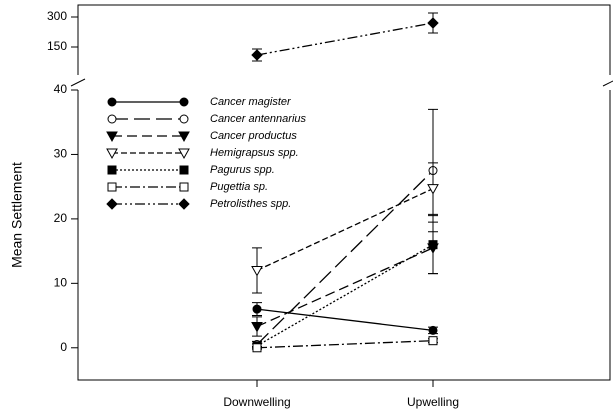 The height and width of the screenshot is (416, 613). Describe the element at coordinates (251, 102) in the screenshot. I see `legend-label: Cancer magister` at that location.